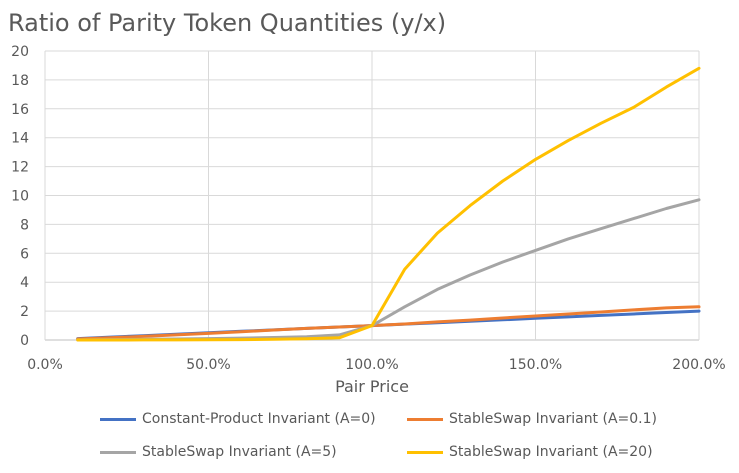  Describe the element at coordinates (20, 110) in the screenshot. I see `y-tick-label: 16` at that location.